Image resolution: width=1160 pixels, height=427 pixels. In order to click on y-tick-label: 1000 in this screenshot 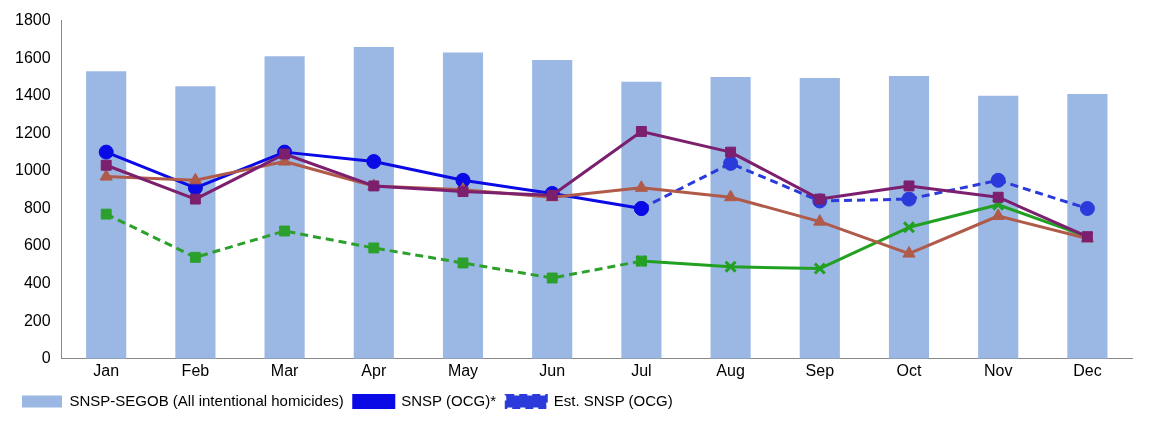, I will do `click(33, 170)`.